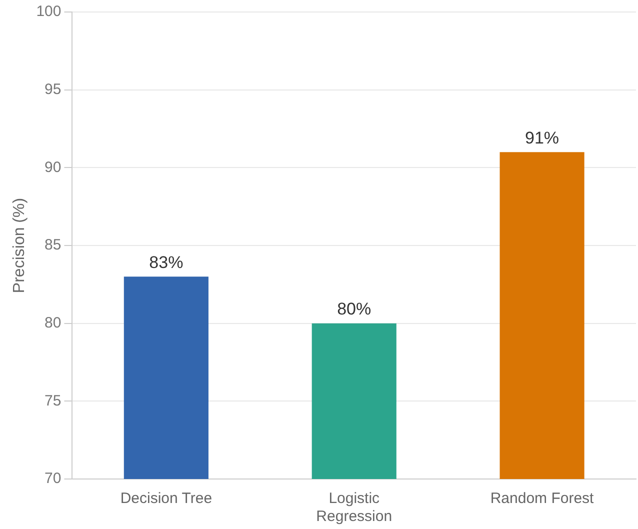  I want to click on data-label: 83%, so click(166, 262).